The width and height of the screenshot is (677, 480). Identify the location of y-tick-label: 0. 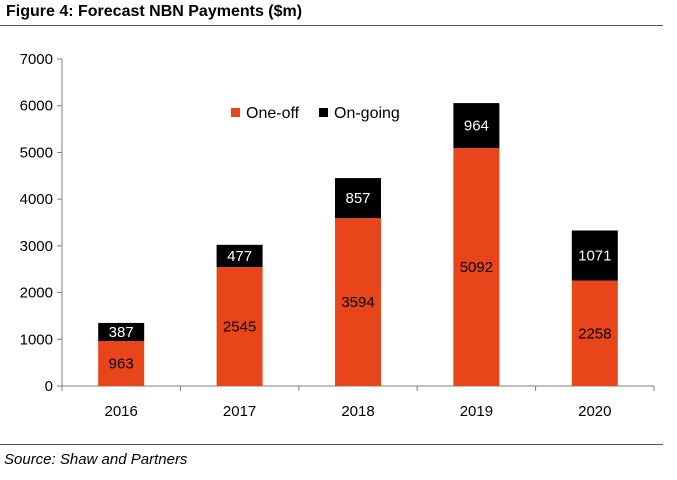
(49, 386).